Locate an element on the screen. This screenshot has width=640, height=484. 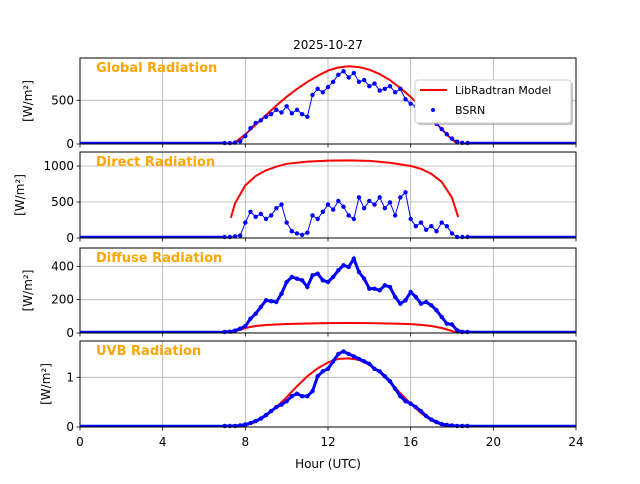
panel-title: Diffuse Radiation is located at coordinates (159, 258).